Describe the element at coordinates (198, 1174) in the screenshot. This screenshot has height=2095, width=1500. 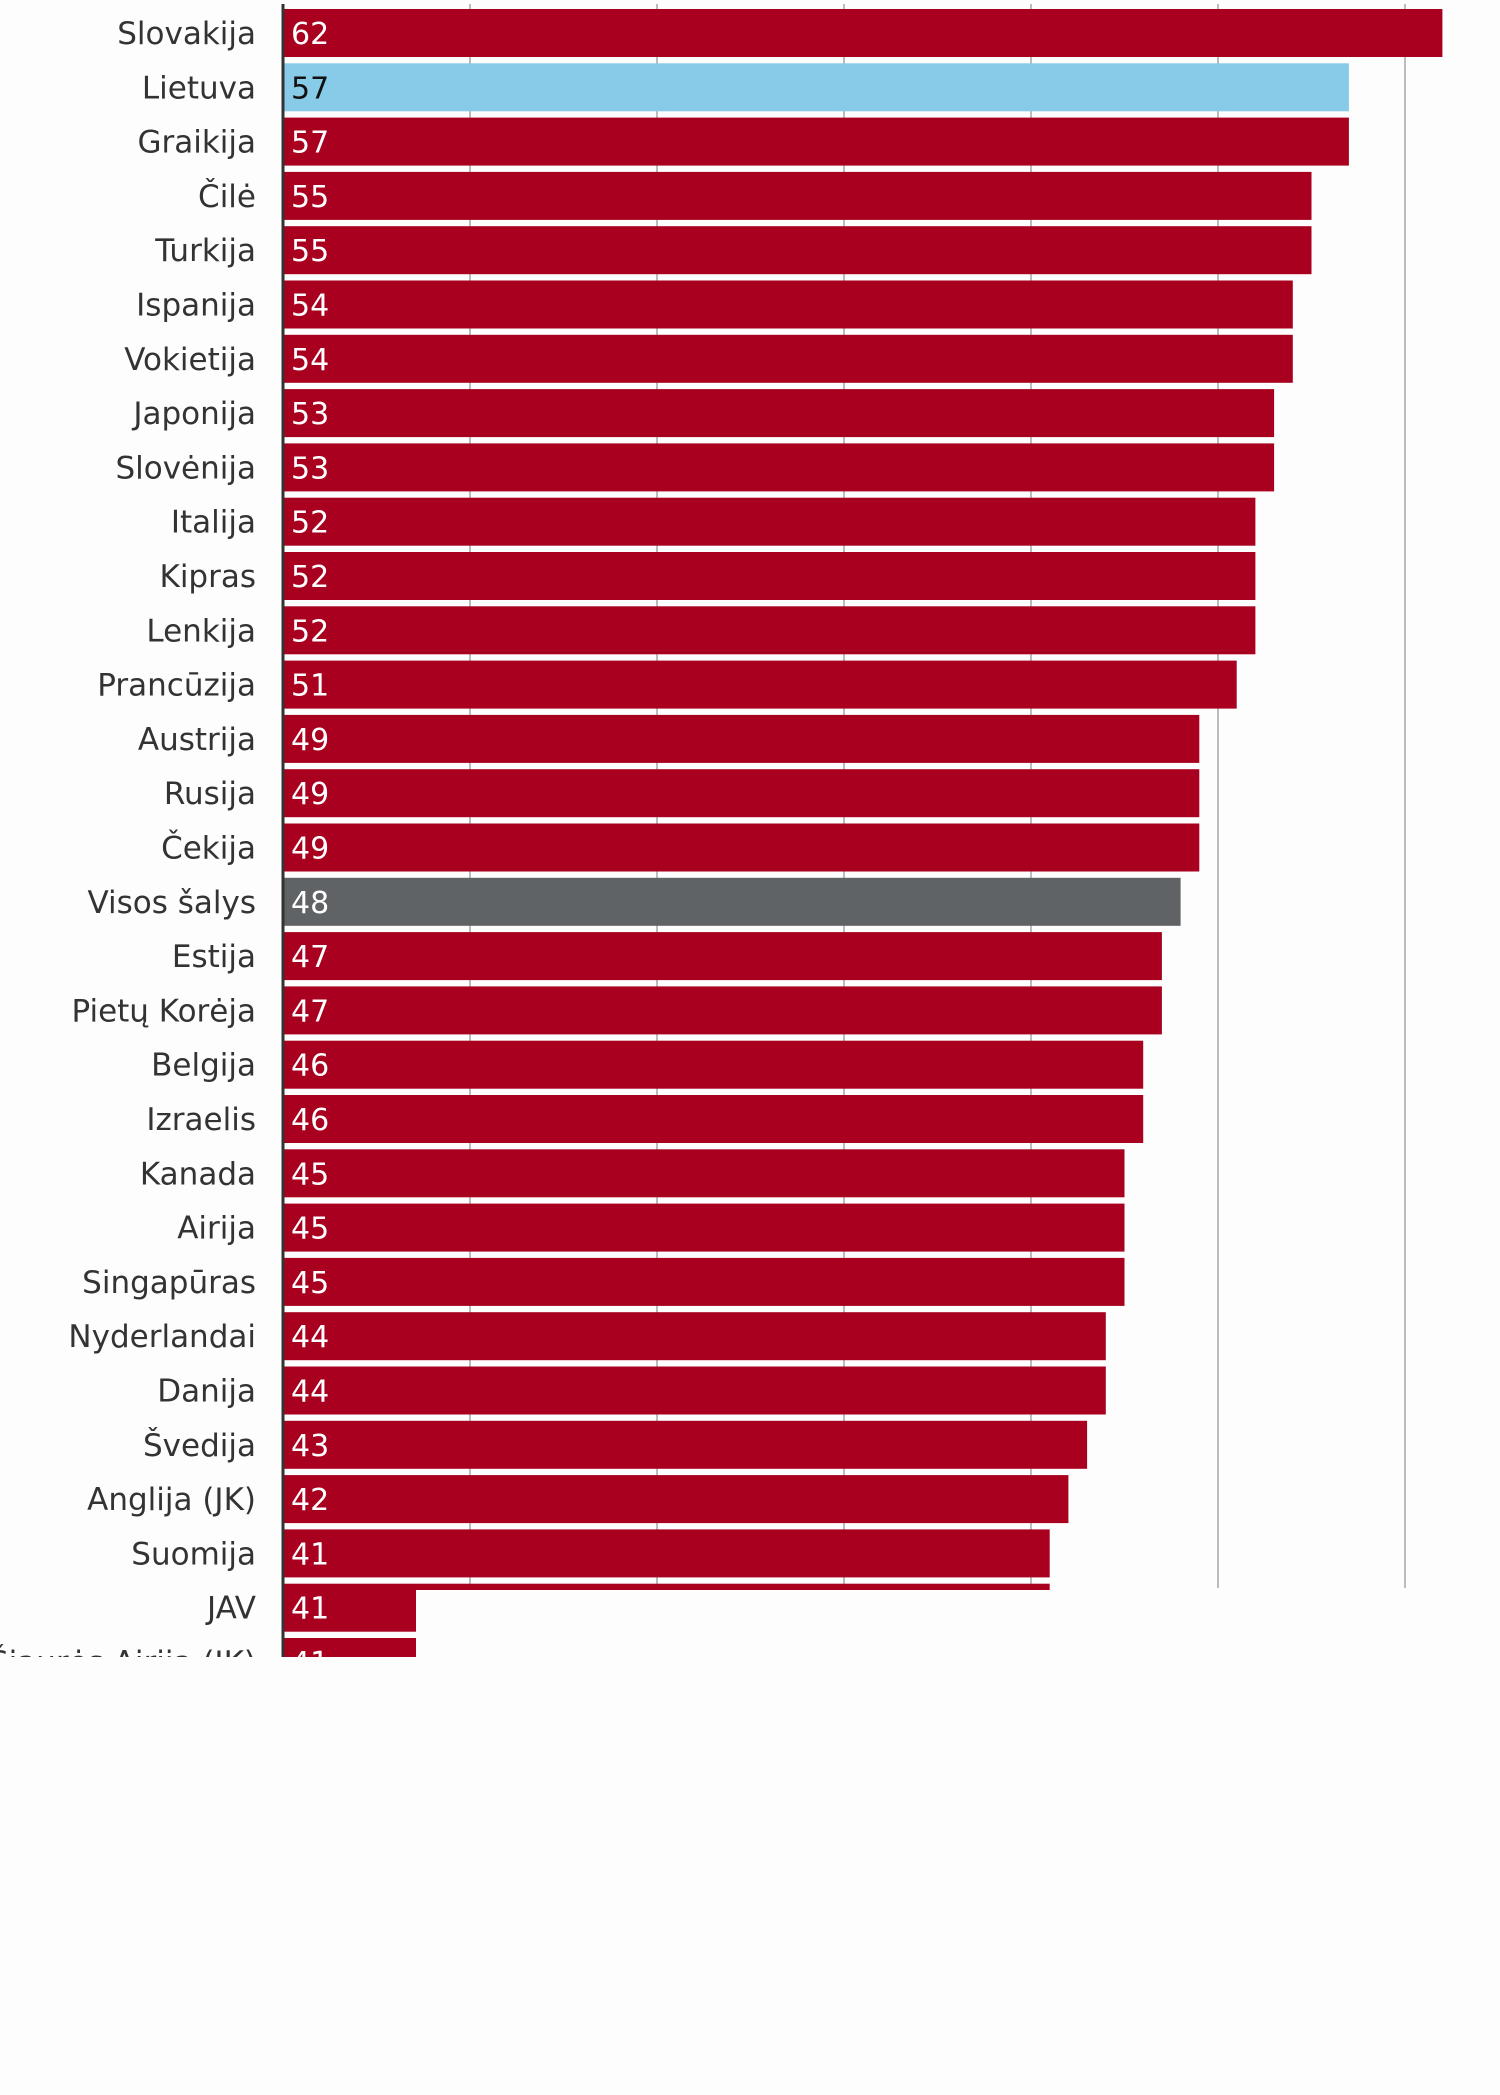
I see `category-label: Kanada` at that location.